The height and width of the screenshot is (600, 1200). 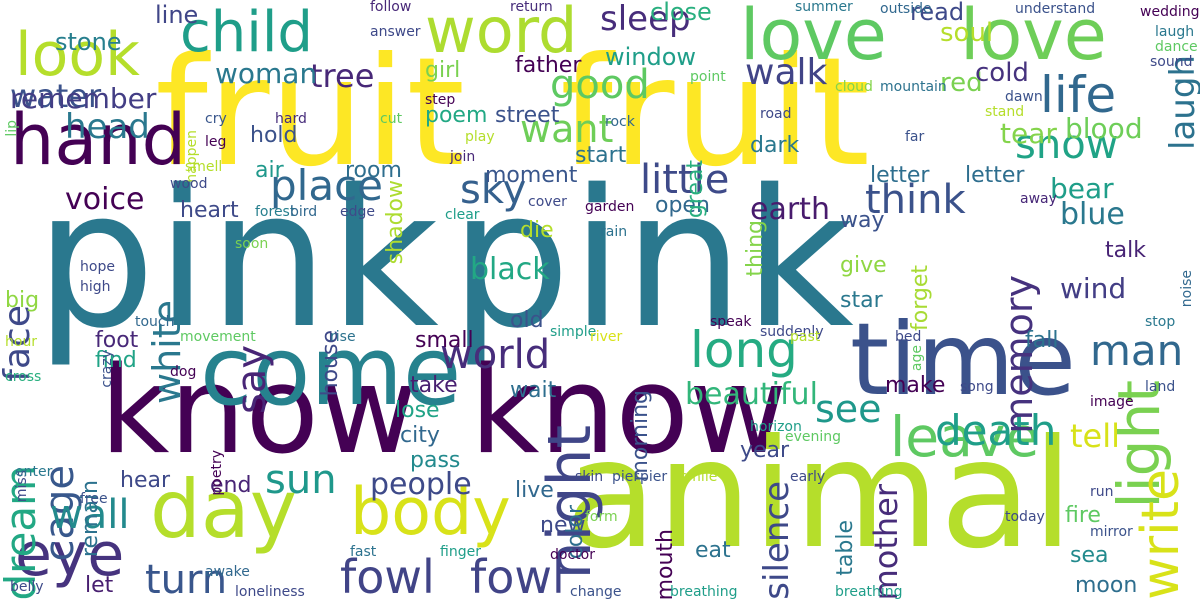 I want to click on cloud-word: today, so click(x=1025, y=517).